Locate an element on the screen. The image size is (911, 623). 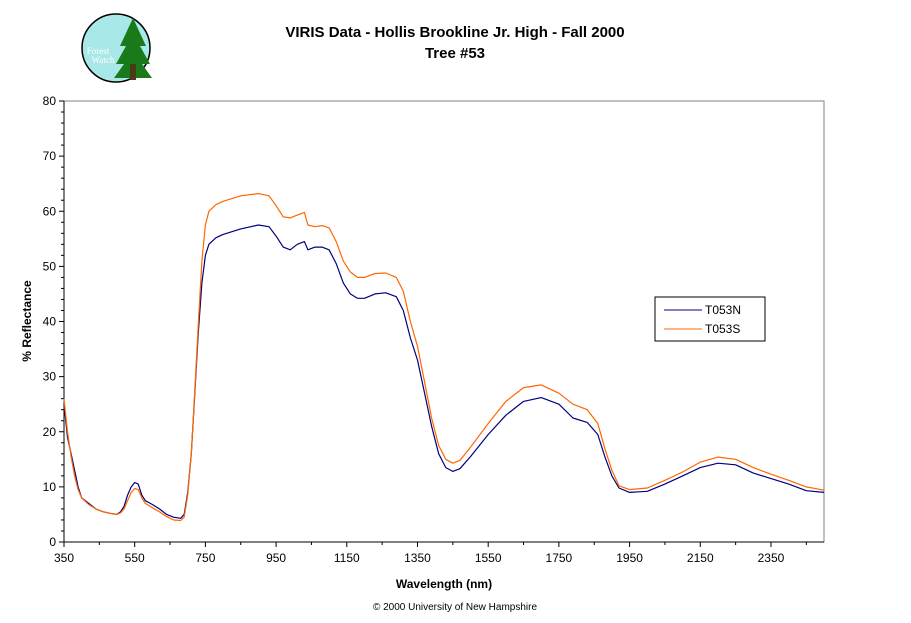
forest-watch-logo: Forest Watch is located at coordinates (116, 48).